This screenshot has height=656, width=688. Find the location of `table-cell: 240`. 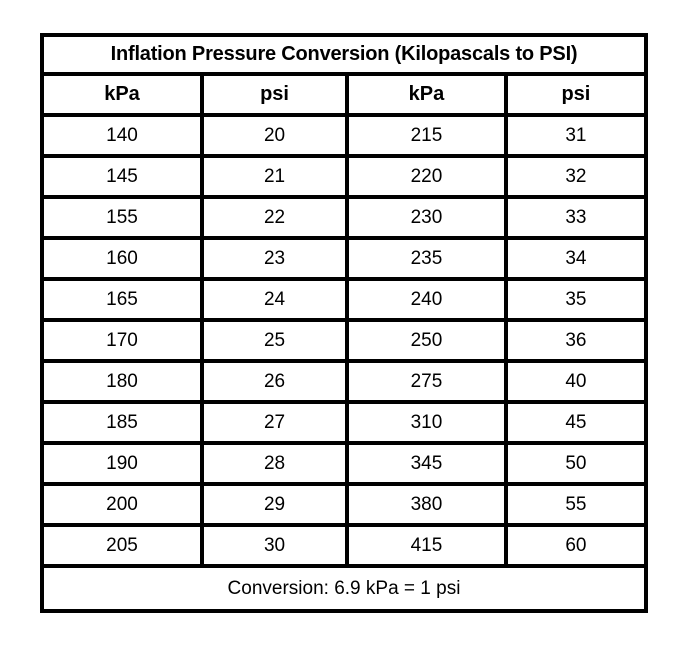

table-cell: 240 is located at coordinates (426, 299).